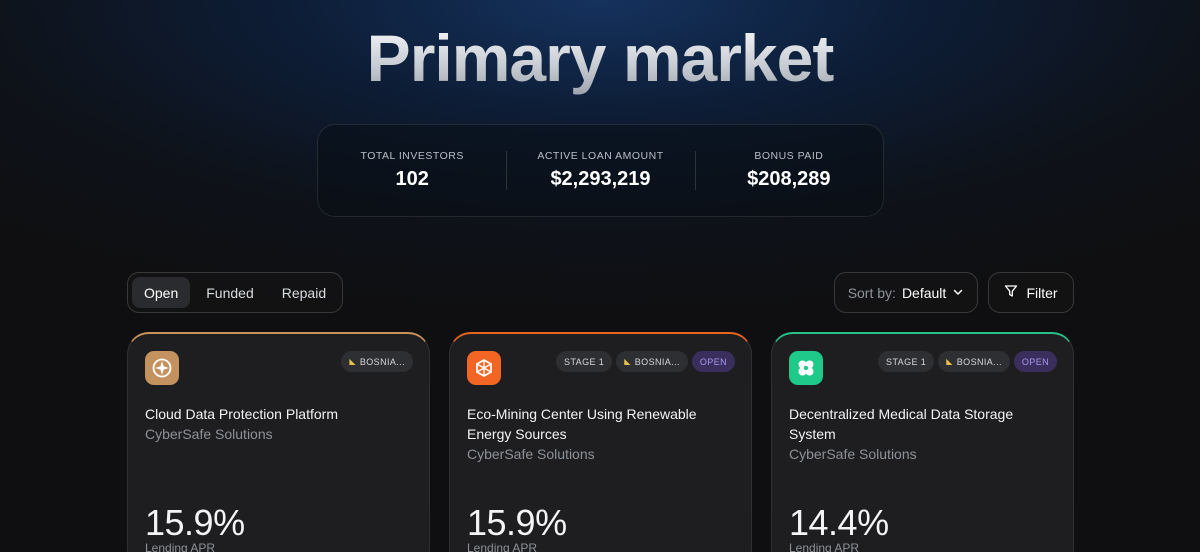 Image resolution: width=1200 pixels, height=552 pixels. Describe the element at coordinates (484, 368) in the screenshot. I see `network-icon` at that location.